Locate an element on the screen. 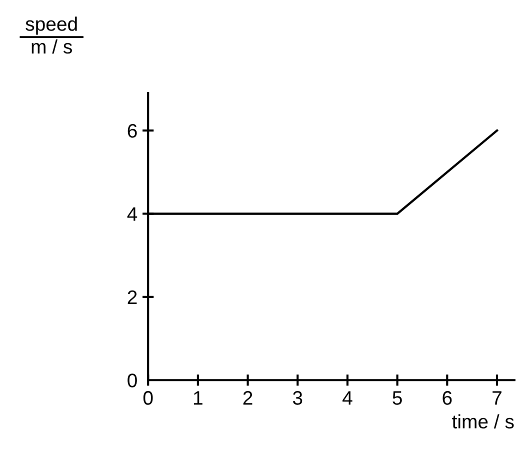  x-tick-label: 3 is located at coordinates (297, 398).